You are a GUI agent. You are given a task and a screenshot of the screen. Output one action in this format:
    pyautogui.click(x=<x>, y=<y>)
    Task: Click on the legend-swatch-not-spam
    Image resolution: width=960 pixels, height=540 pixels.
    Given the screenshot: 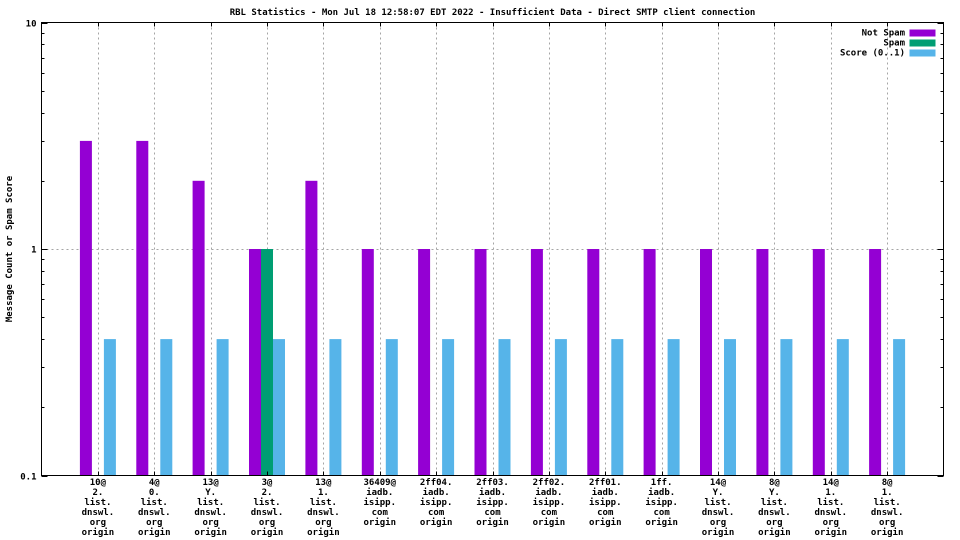 What is the action you would take?
    pyautogui.click(x=922, y=33)
    